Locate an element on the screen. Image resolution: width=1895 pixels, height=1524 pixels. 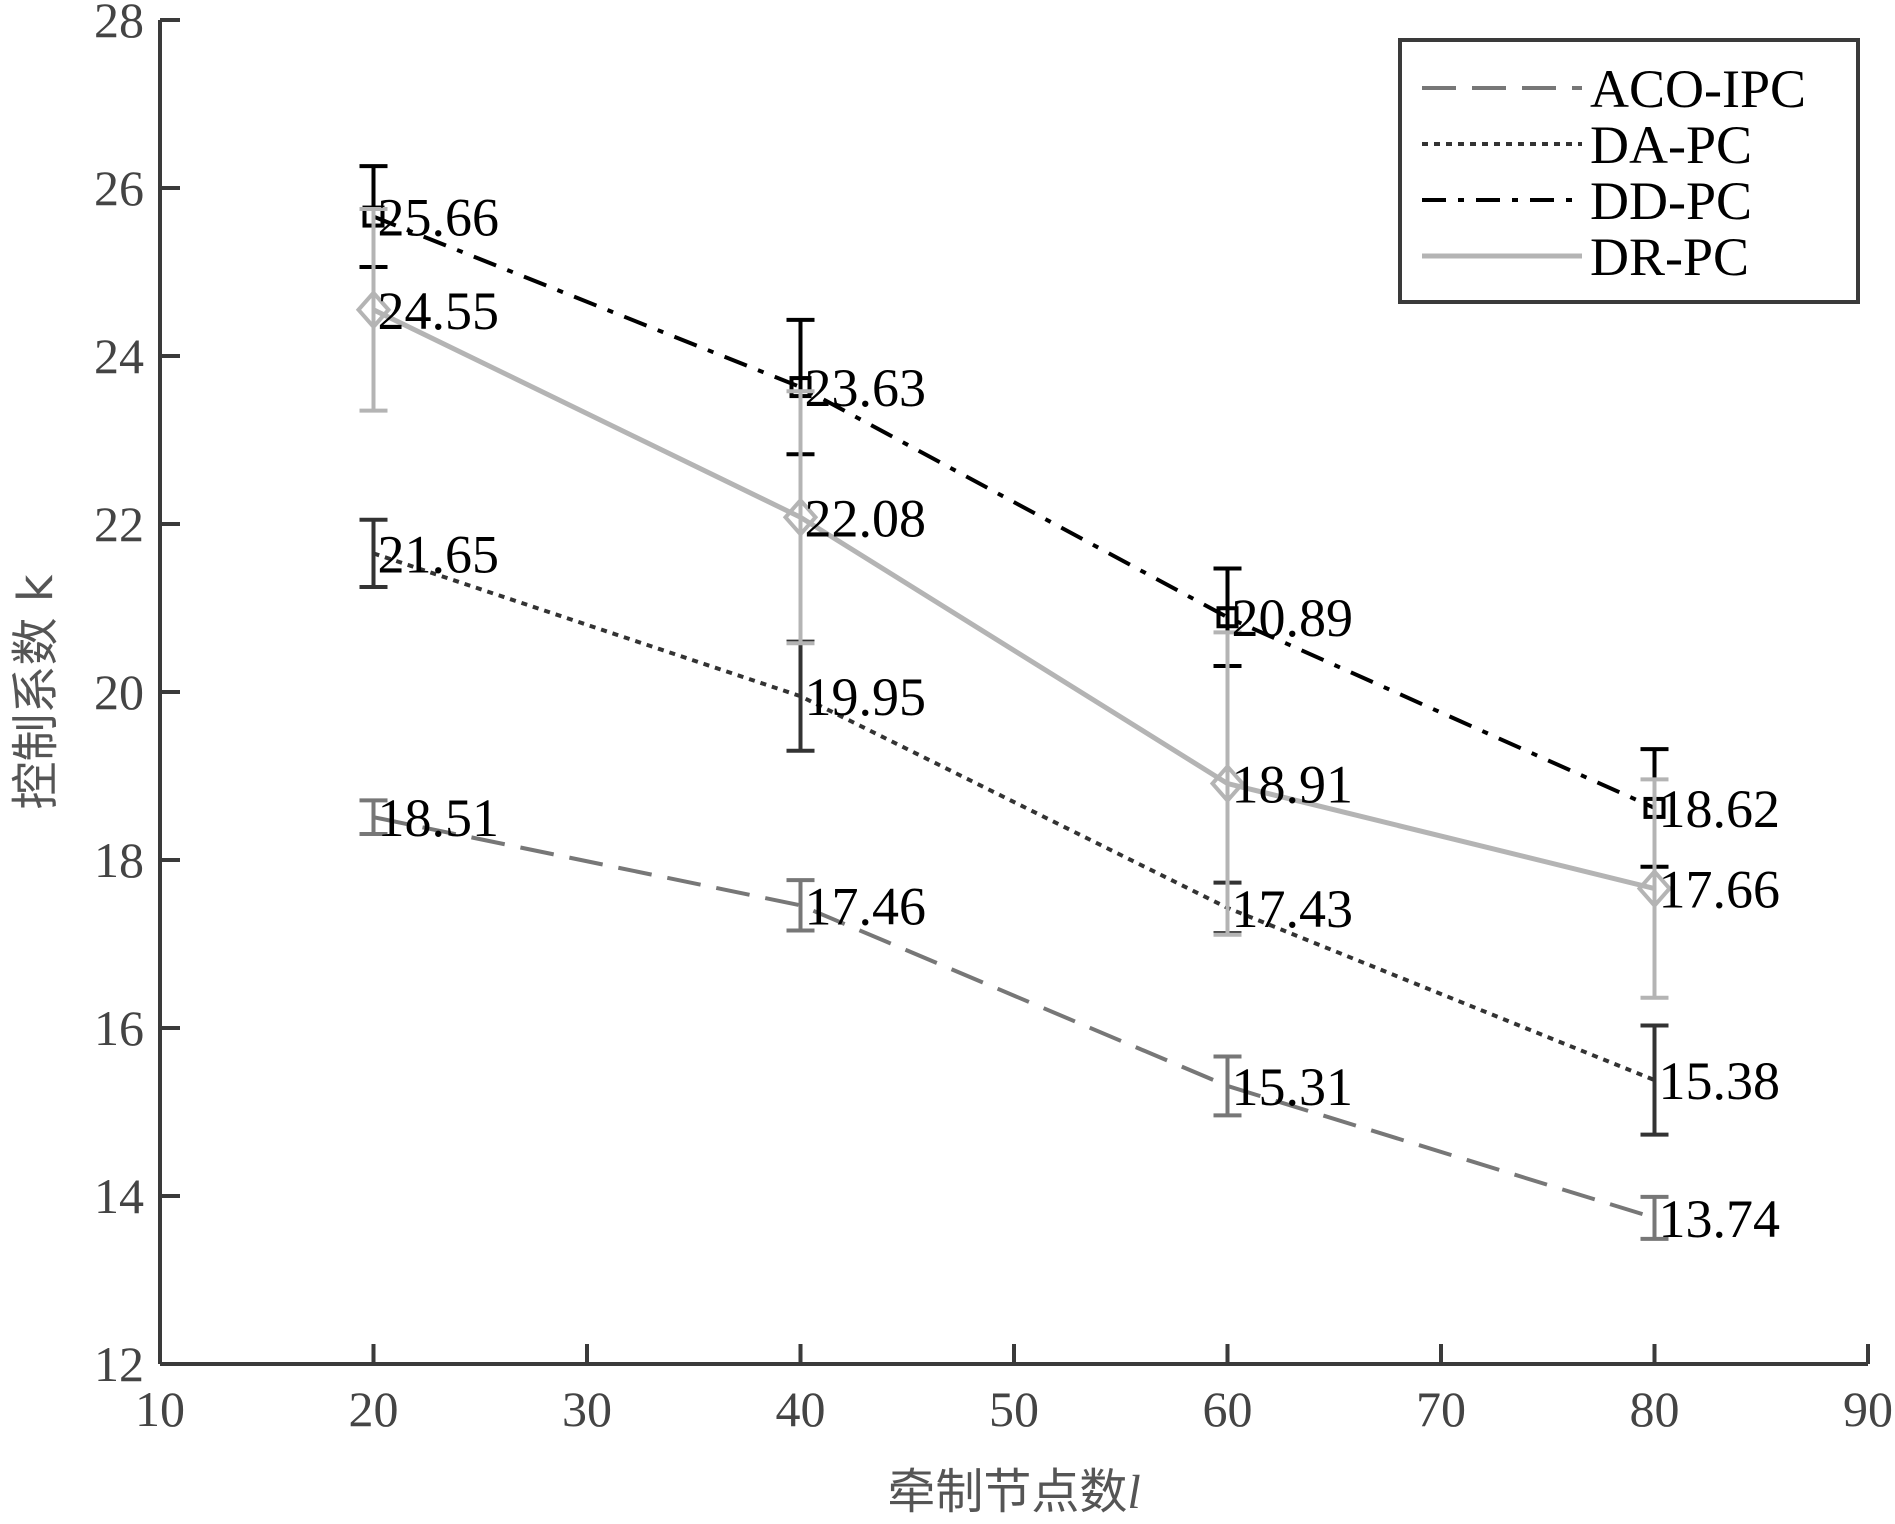
y-tick-label: 20 is located at coordinates (119, 692).